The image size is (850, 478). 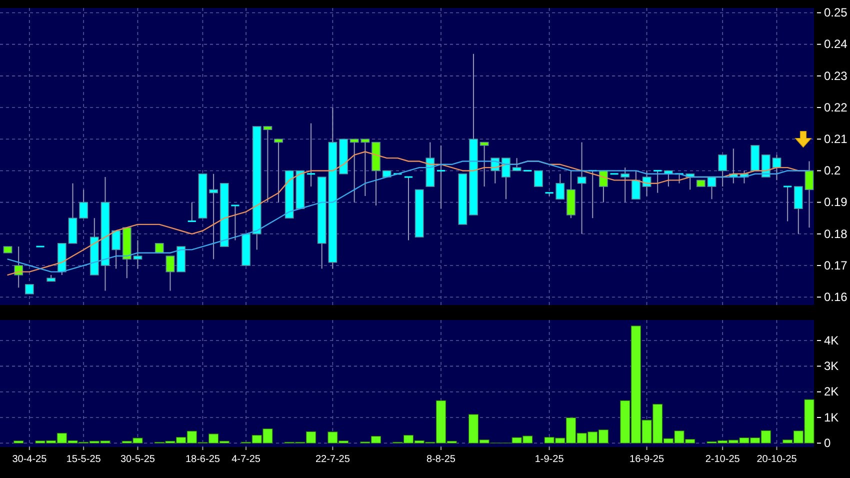 I want to click on x-tick-label: 30-4-25, so click(x=30, y=459).